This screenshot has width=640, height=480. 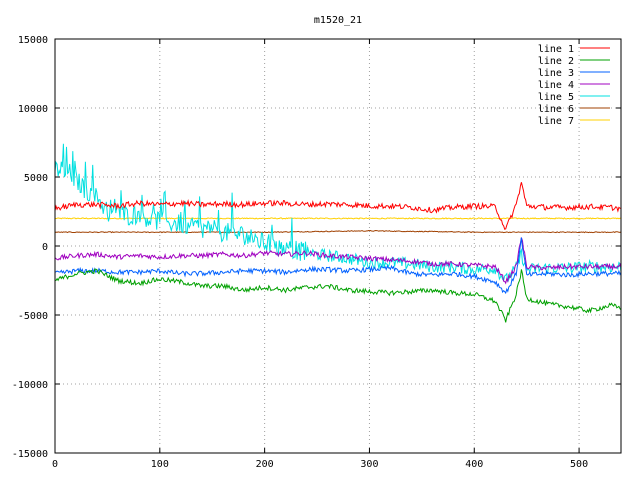 What do you see at coordinates (474, 464) in the screenshot?
I see `x-tick-label: 400` at bounding box center [474, 464].